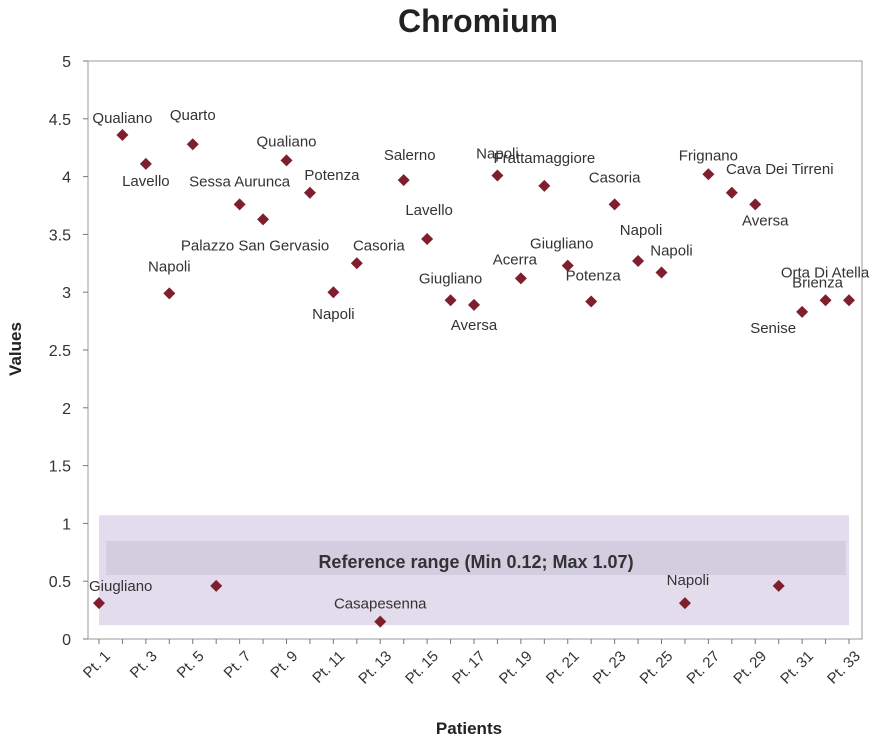 Image resolution: width=878 pixels, height=743 pixels. Describe the element at coordinates (240, 181) in the screenshot. I see `data-label-pt7: Sessa Aurunca` at that location.